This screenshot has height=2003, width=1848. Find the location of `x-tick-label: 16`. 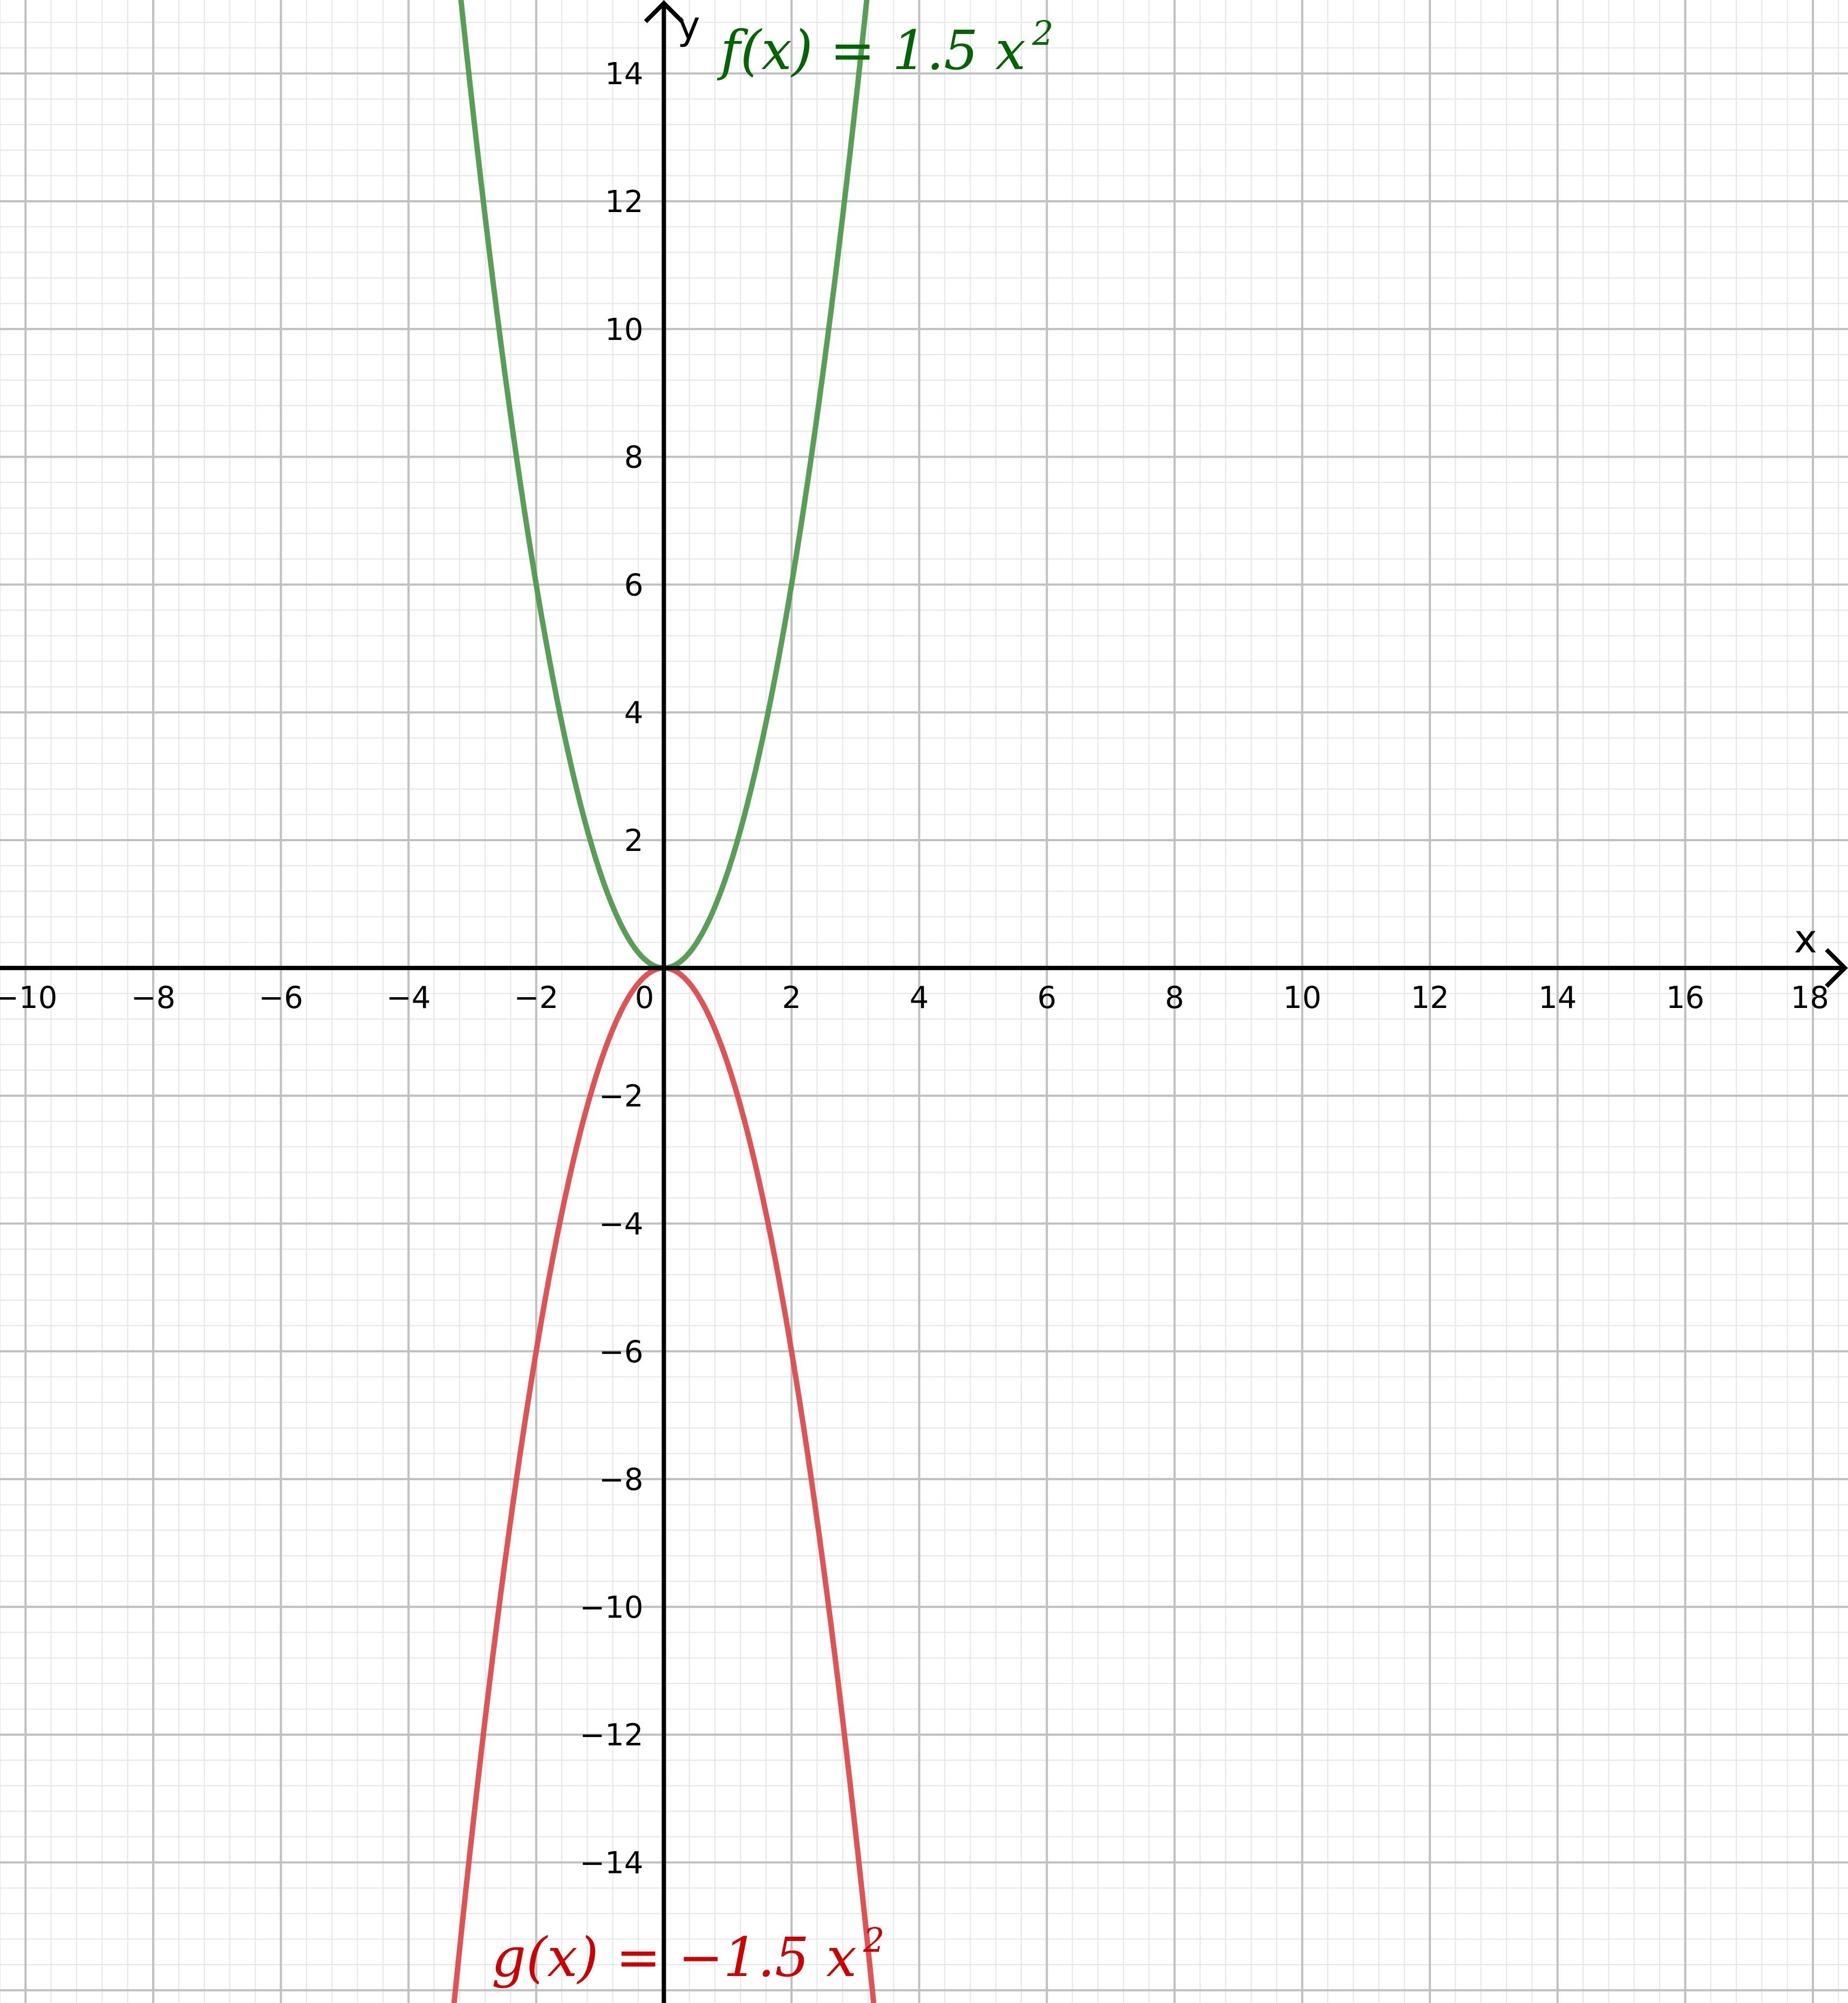

x-tick-label: 16 is located at coordinates (1685, 998).